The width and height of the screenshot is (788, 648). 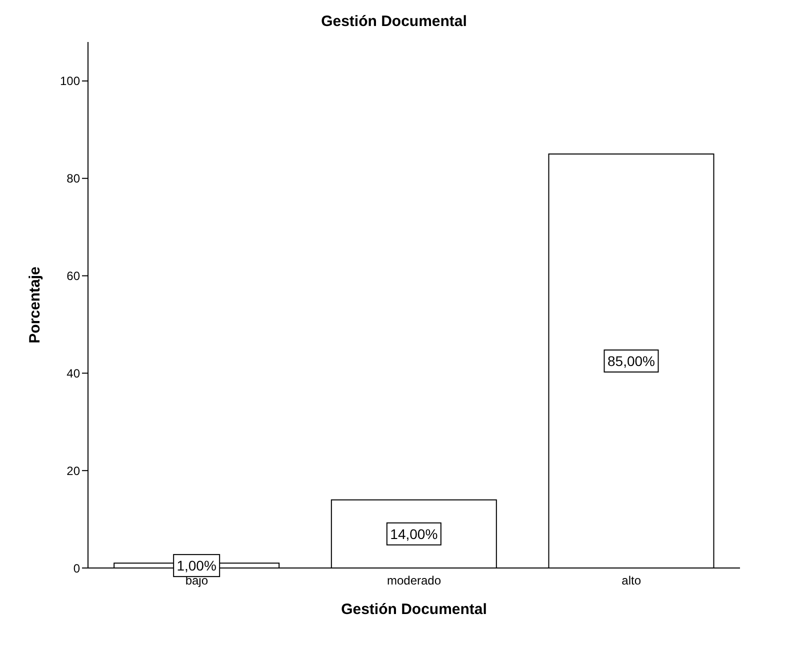 What do you see at coordinates (632, 581) in the screenshot?
I see `x-tick-label: alto` at bounding box center [632, 581].